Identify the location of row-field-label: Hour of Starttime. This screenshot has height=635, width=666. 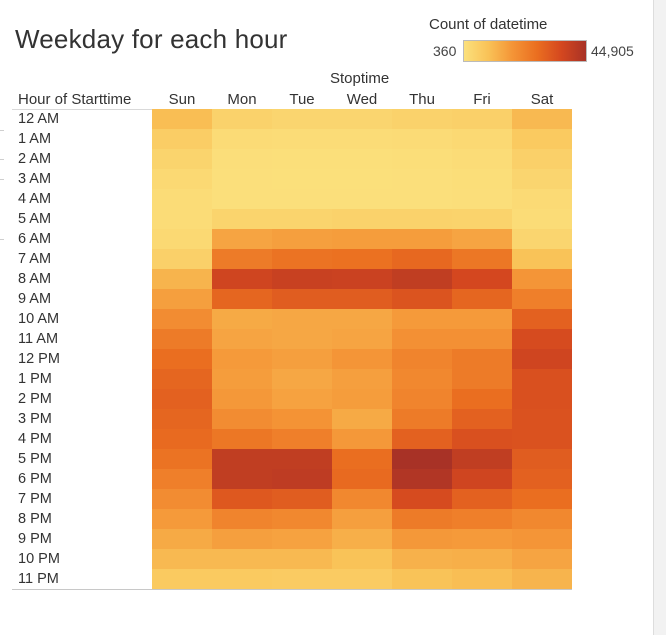
(75, 99).